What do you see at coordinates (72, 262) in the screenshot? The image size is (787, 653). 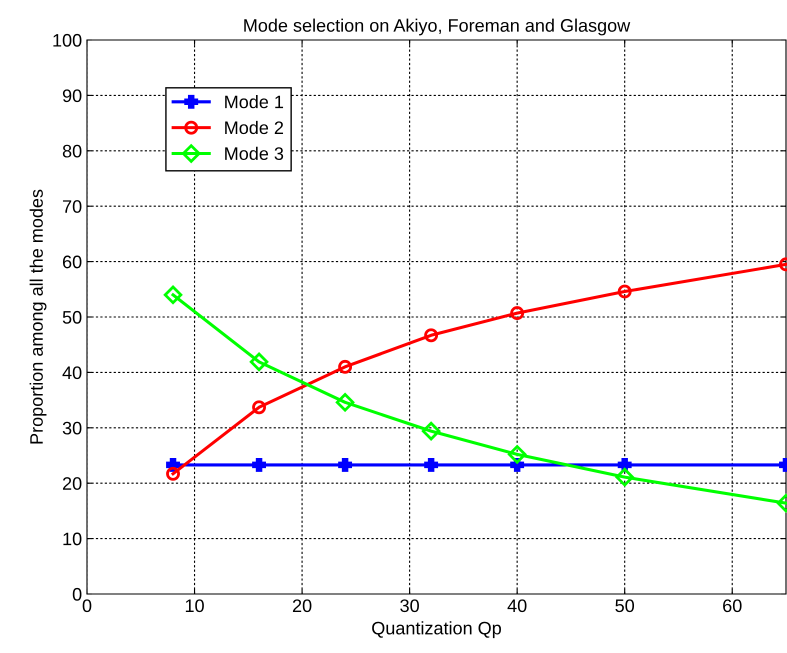 I see `y-tick-label: 60` at bounding box center [72, 262].